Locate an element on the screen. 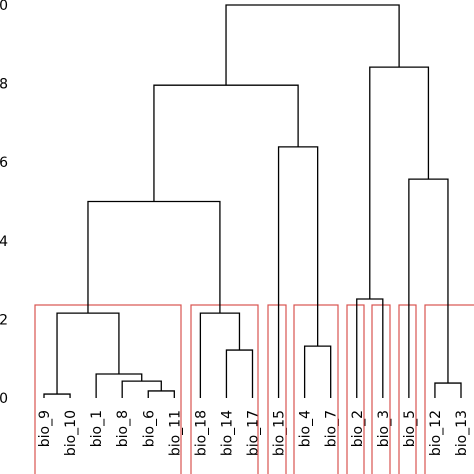  y-tick-label: 4 is located at coordinates (4, 242).